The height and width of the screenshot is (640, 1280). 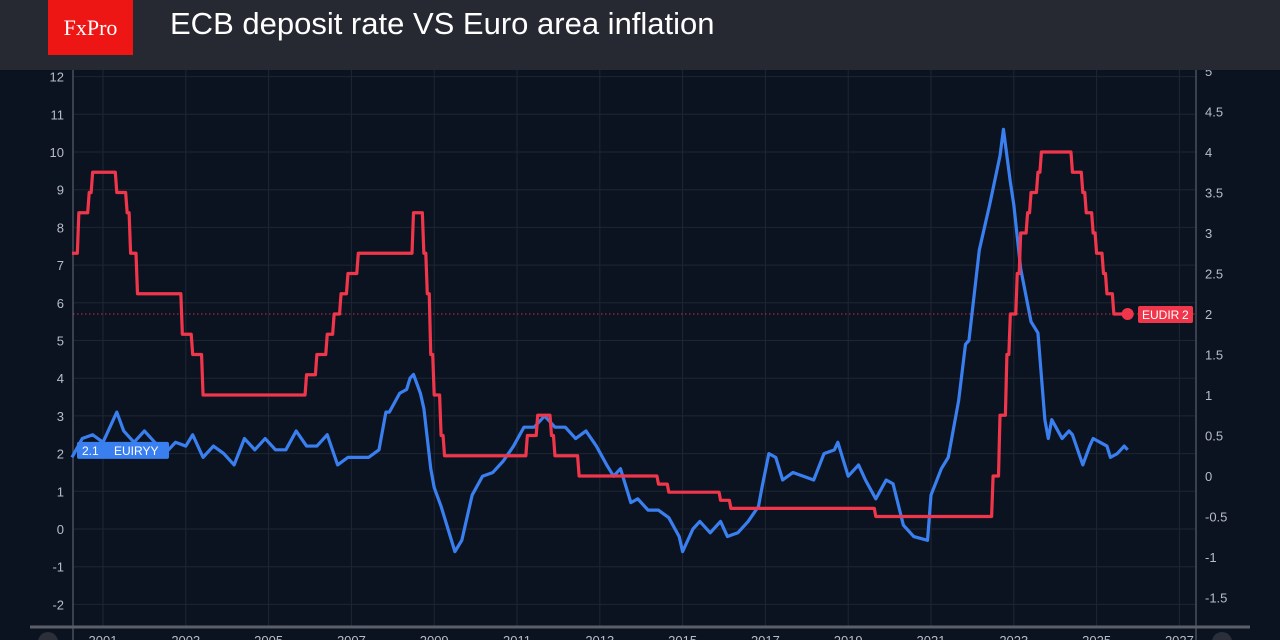 I want to click on last-value-label: 2, so click(x=1185, y=315).